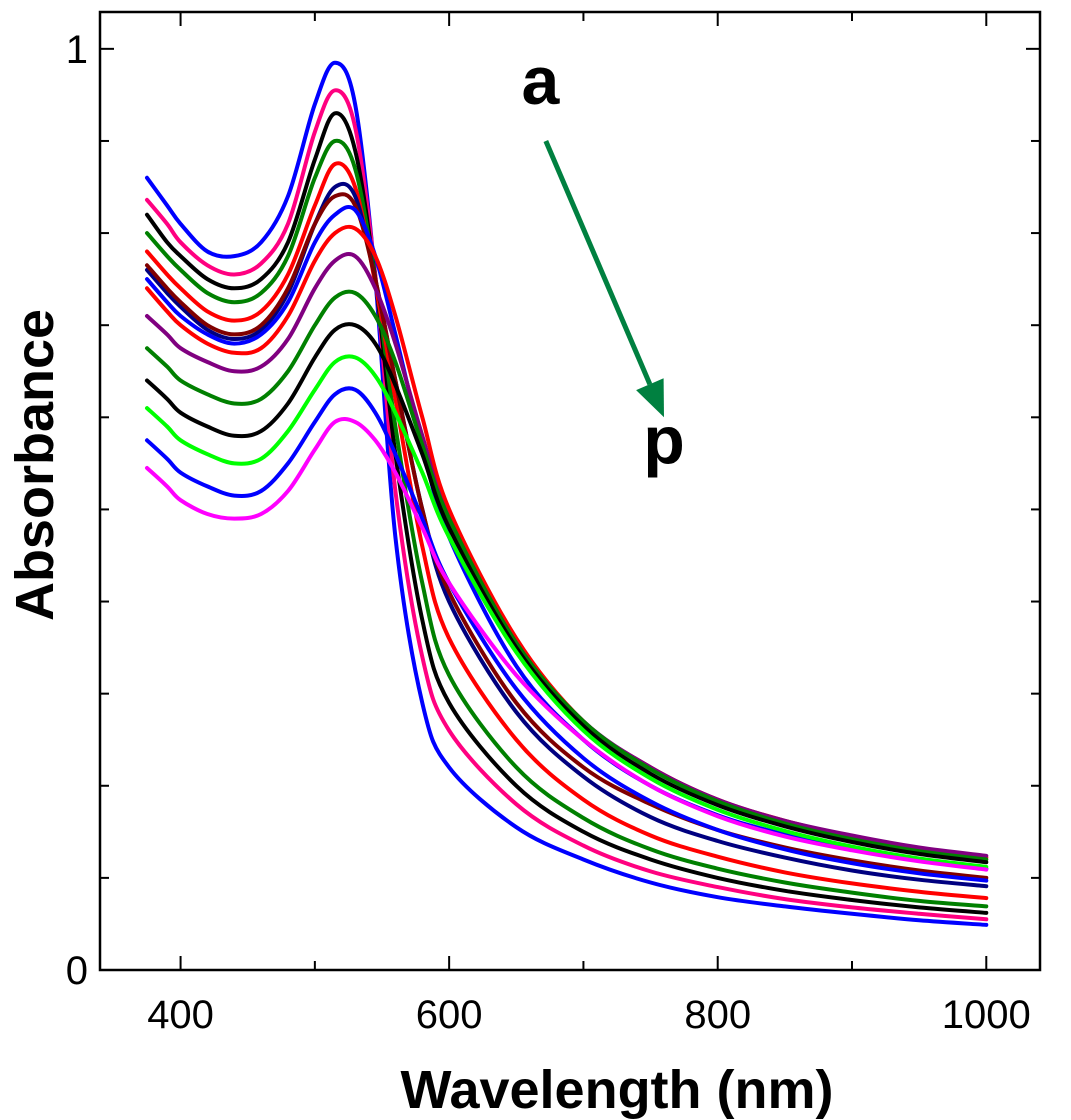  Describe the element at coordinates (180, 1015) in the screenshot. I see `x-tick-label: 400` at that location.